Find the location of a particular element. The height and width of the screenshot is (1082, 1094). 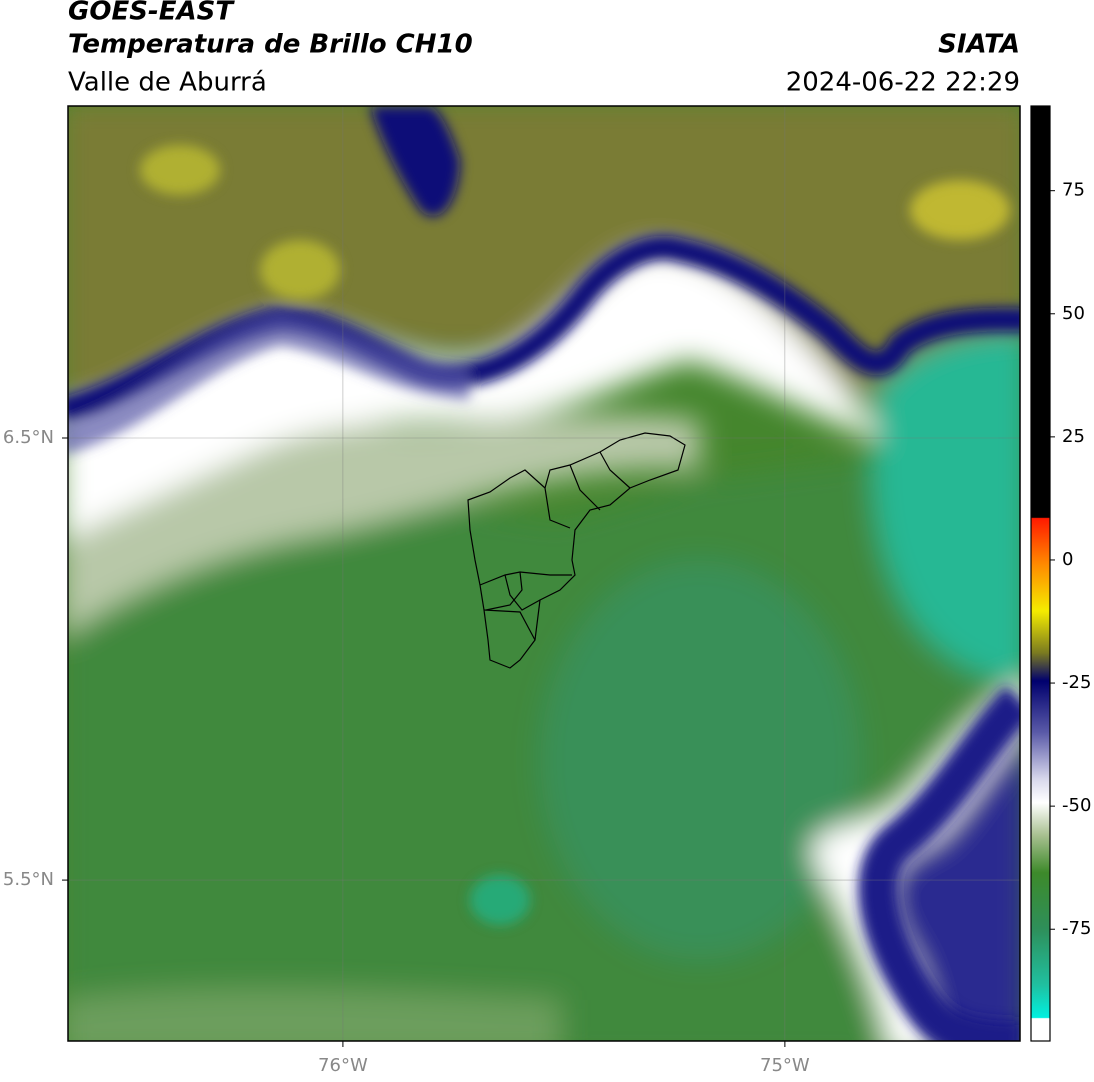

lon-label: 75°W is located at coordinates (785, 1065).